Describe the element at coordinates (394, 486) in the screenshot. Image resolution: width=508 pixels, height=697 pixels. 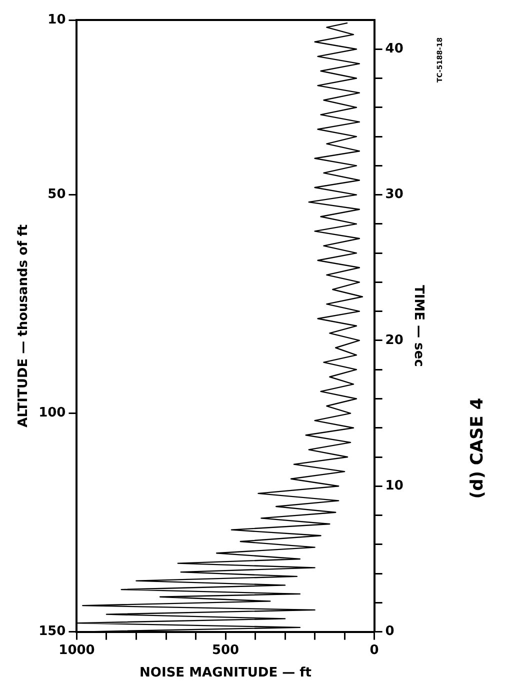
I see `y2-tick-label: 10` at that location.